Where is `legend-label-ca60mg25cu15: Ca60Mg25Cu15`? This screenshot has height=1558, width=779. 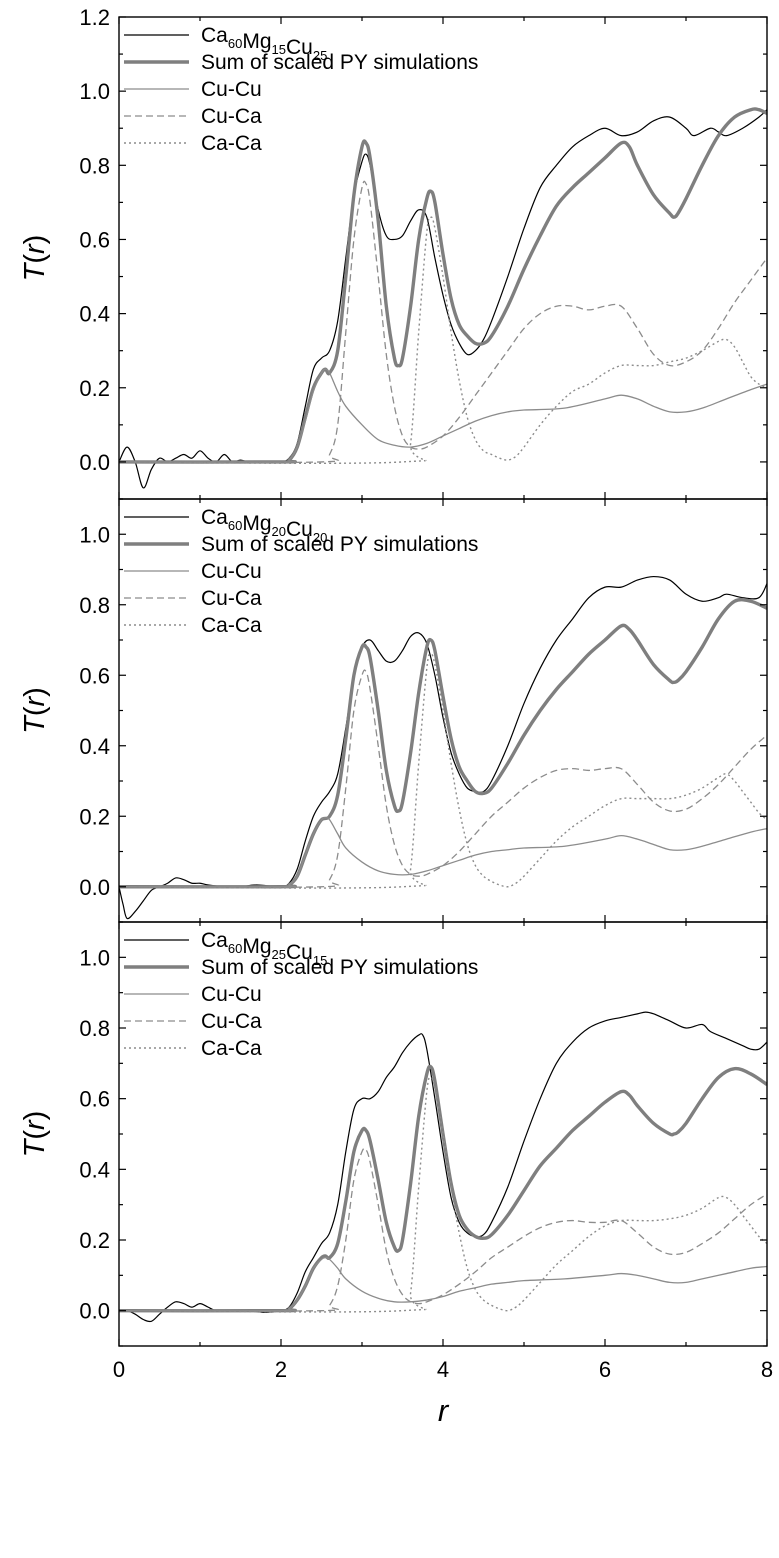 legend-label-ca60mg25cu15: Ca60Mg25Cu15 is located at coordinates (264, 948).